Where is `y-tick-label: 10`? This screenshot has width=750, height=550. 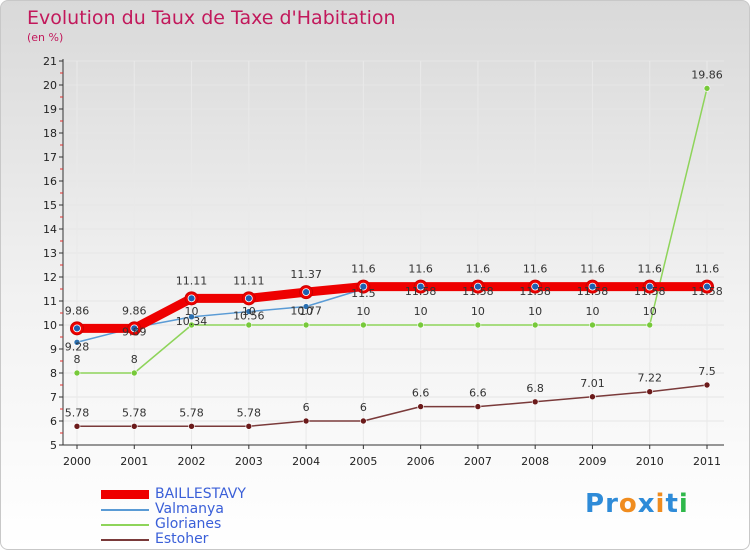
y-tick-label: 10 is located at coordinates (50, 325).